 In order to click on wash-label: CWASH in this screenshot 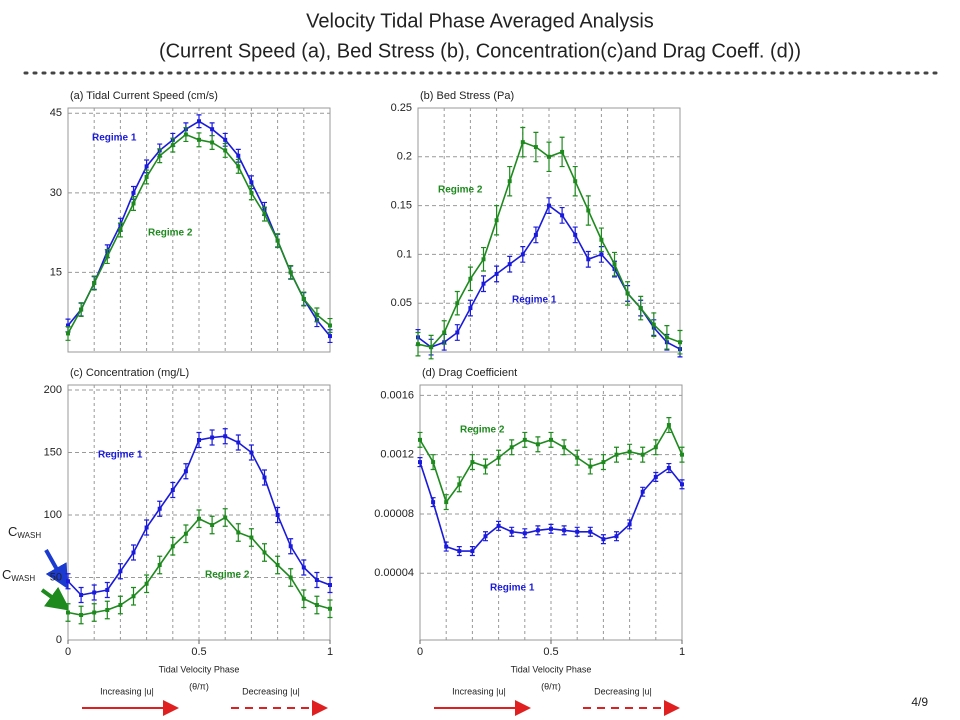, I will do `click(18, 575)`.